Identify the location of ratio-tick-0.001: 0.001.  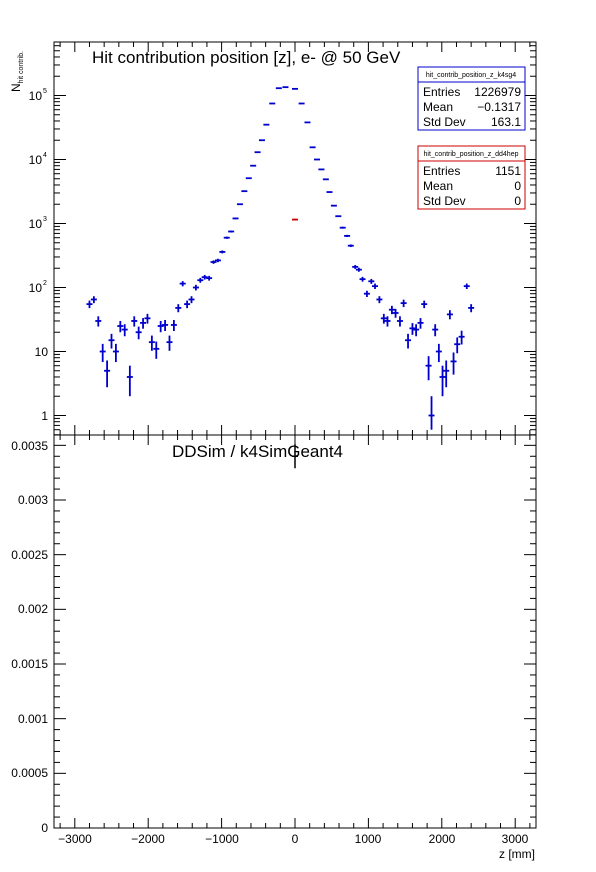
(33, 719).